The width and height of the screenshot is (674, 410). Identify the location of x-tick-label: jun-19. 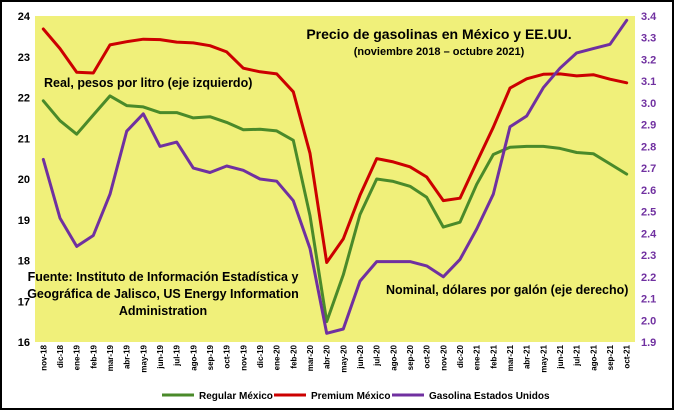
(160, 356).